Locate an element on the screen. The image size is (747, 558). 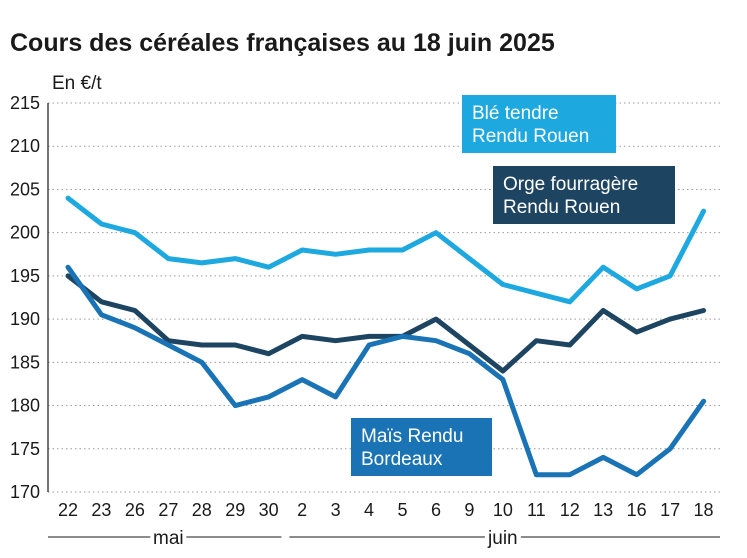
y-tick-label: 200 is located at coordinates (25, 233).